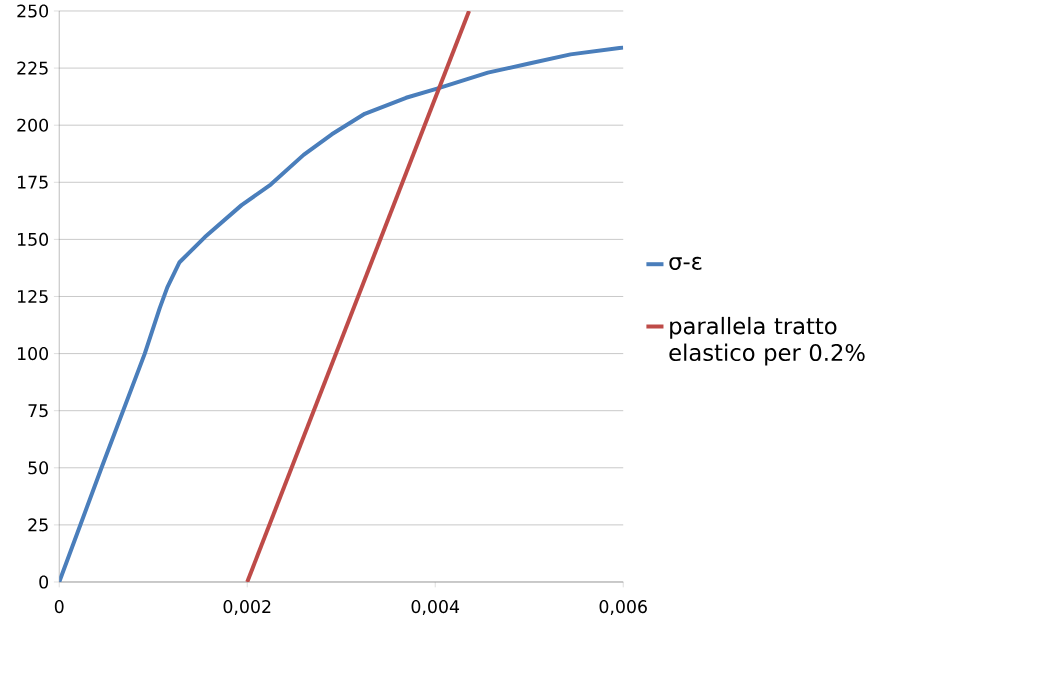 The image size is (1055, 676). I want to click on y-tick-label: 250, so click(33, 11).